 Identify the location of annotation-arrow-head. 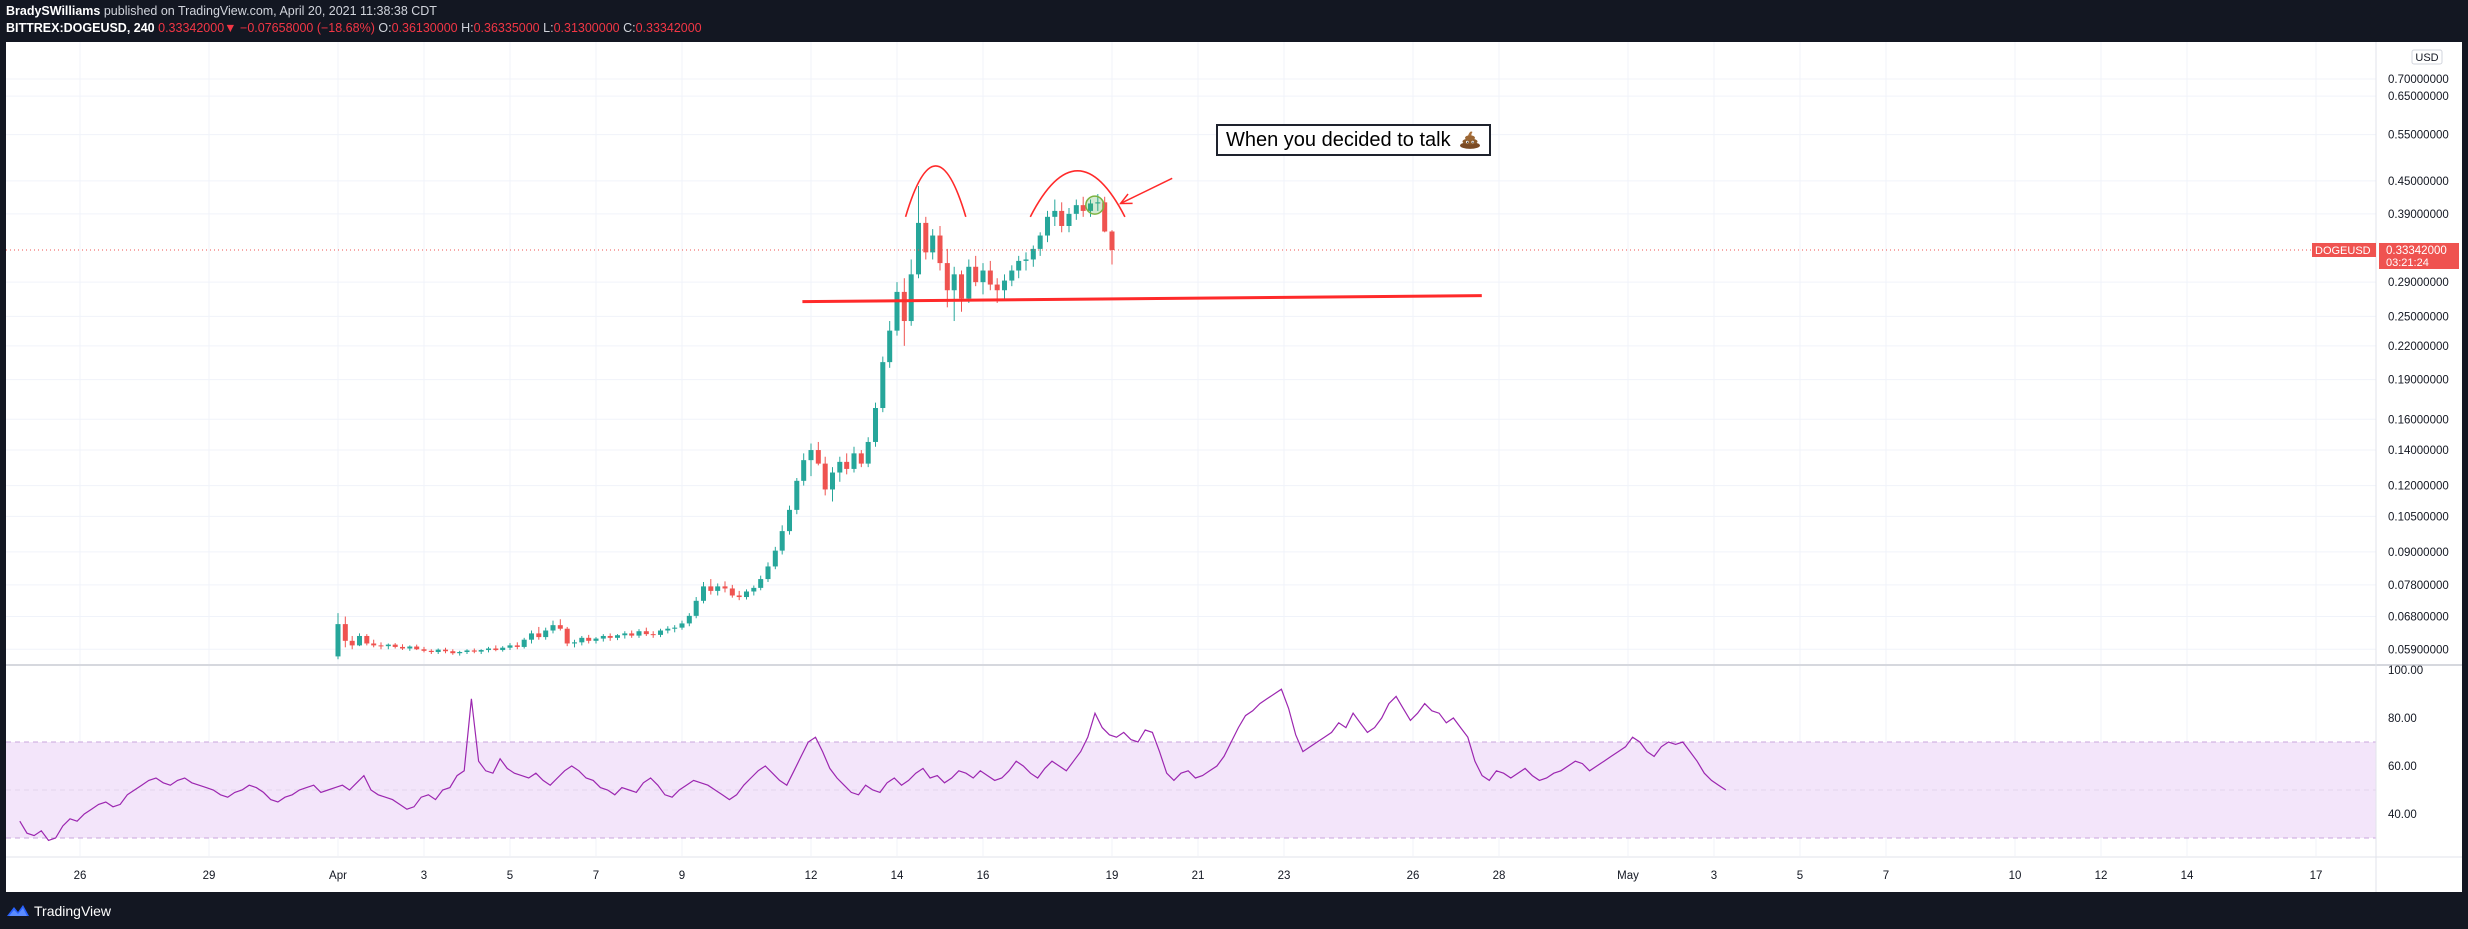
(1126, 199).